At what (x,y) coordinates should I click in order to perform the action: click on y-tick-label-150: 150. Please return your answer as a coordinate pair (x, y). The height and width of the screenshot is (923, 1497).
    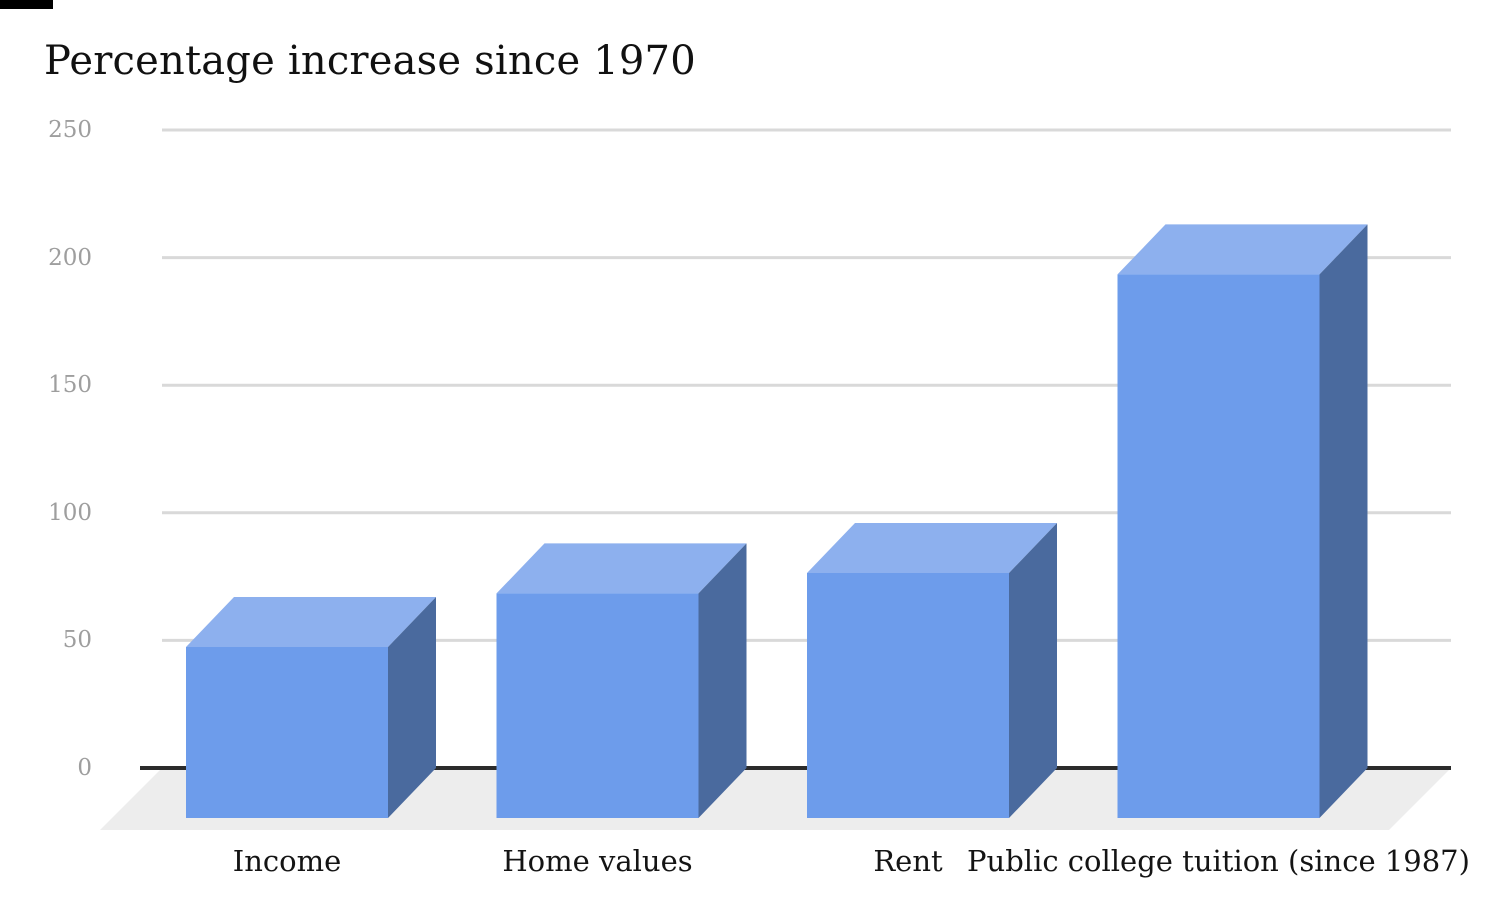
    Looking at the image, I should click on (70, 385).